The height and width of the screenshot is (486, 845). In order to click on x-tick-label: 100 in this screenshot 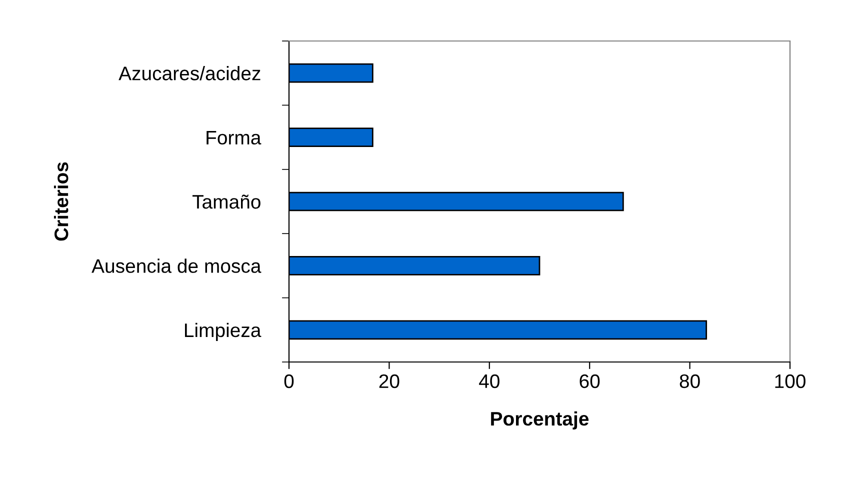, I will do `click(790, 381)`.